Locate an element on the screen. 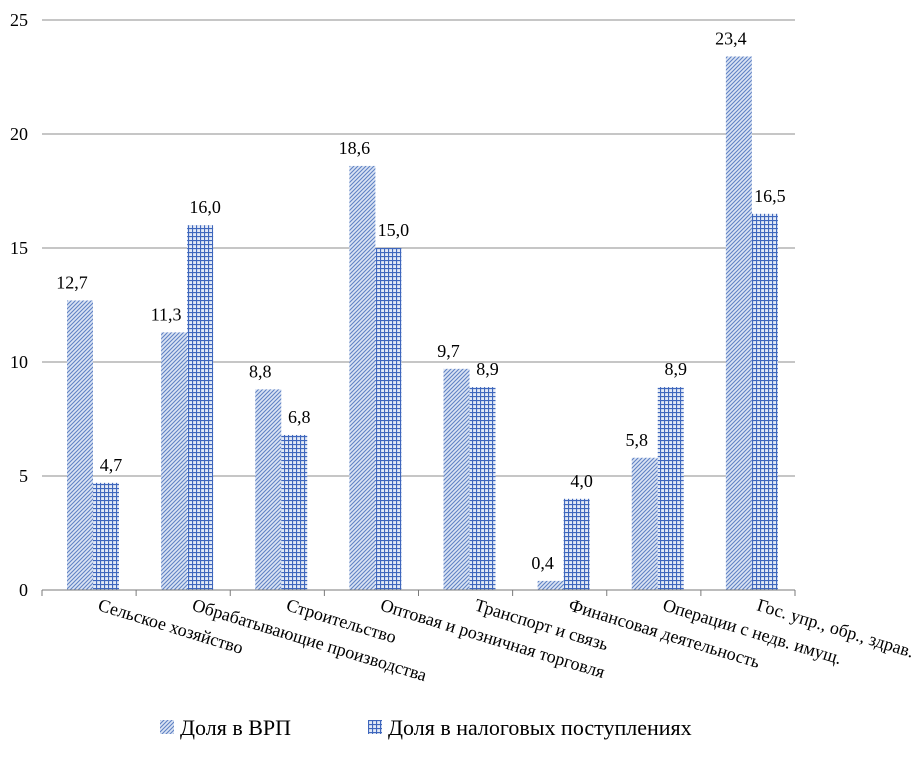 This screenshot has height=758, width=921. data-label: 15,0 is located at coordinates (394, 230).